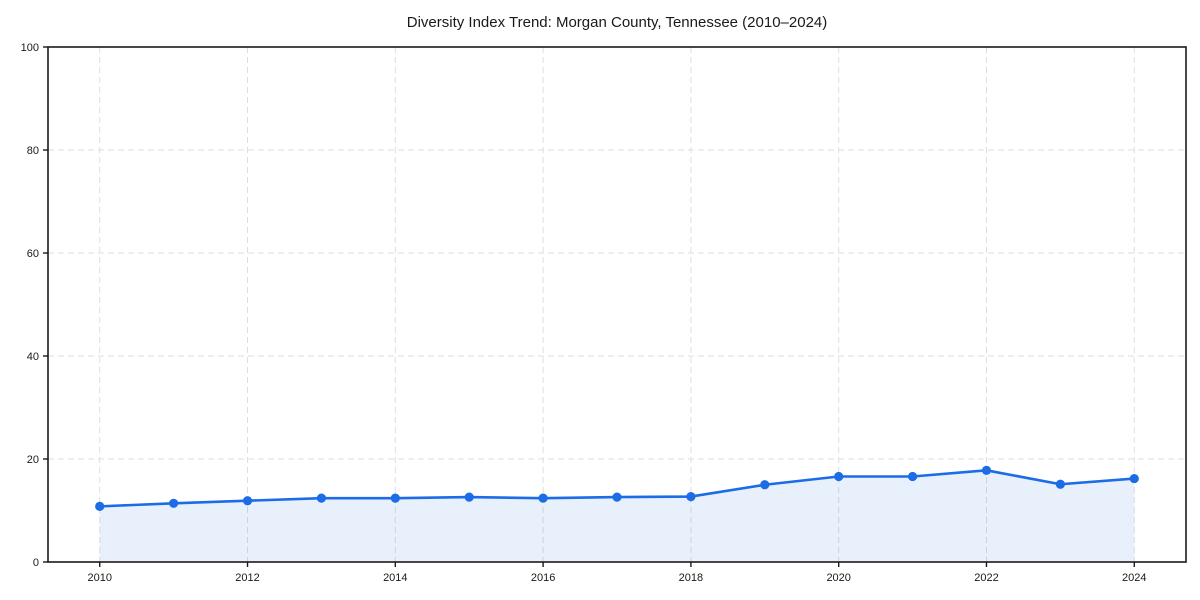 This screenshot has height=600, width=1200. Describe the element at coordinates (33, 254) in the screenshot. I see `y-axis-tick-label: 60` at that location.